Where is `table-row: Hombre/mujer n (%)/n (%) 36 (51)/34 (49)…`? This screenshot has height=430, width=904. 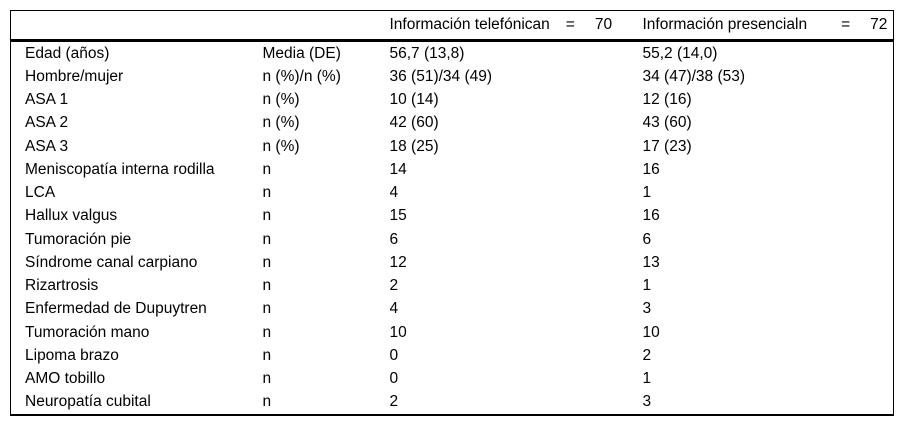
table-row: Hombre/mujer n (%)/n (%) 36 (51)/34 (49)… is located at coordinates (452, 76).